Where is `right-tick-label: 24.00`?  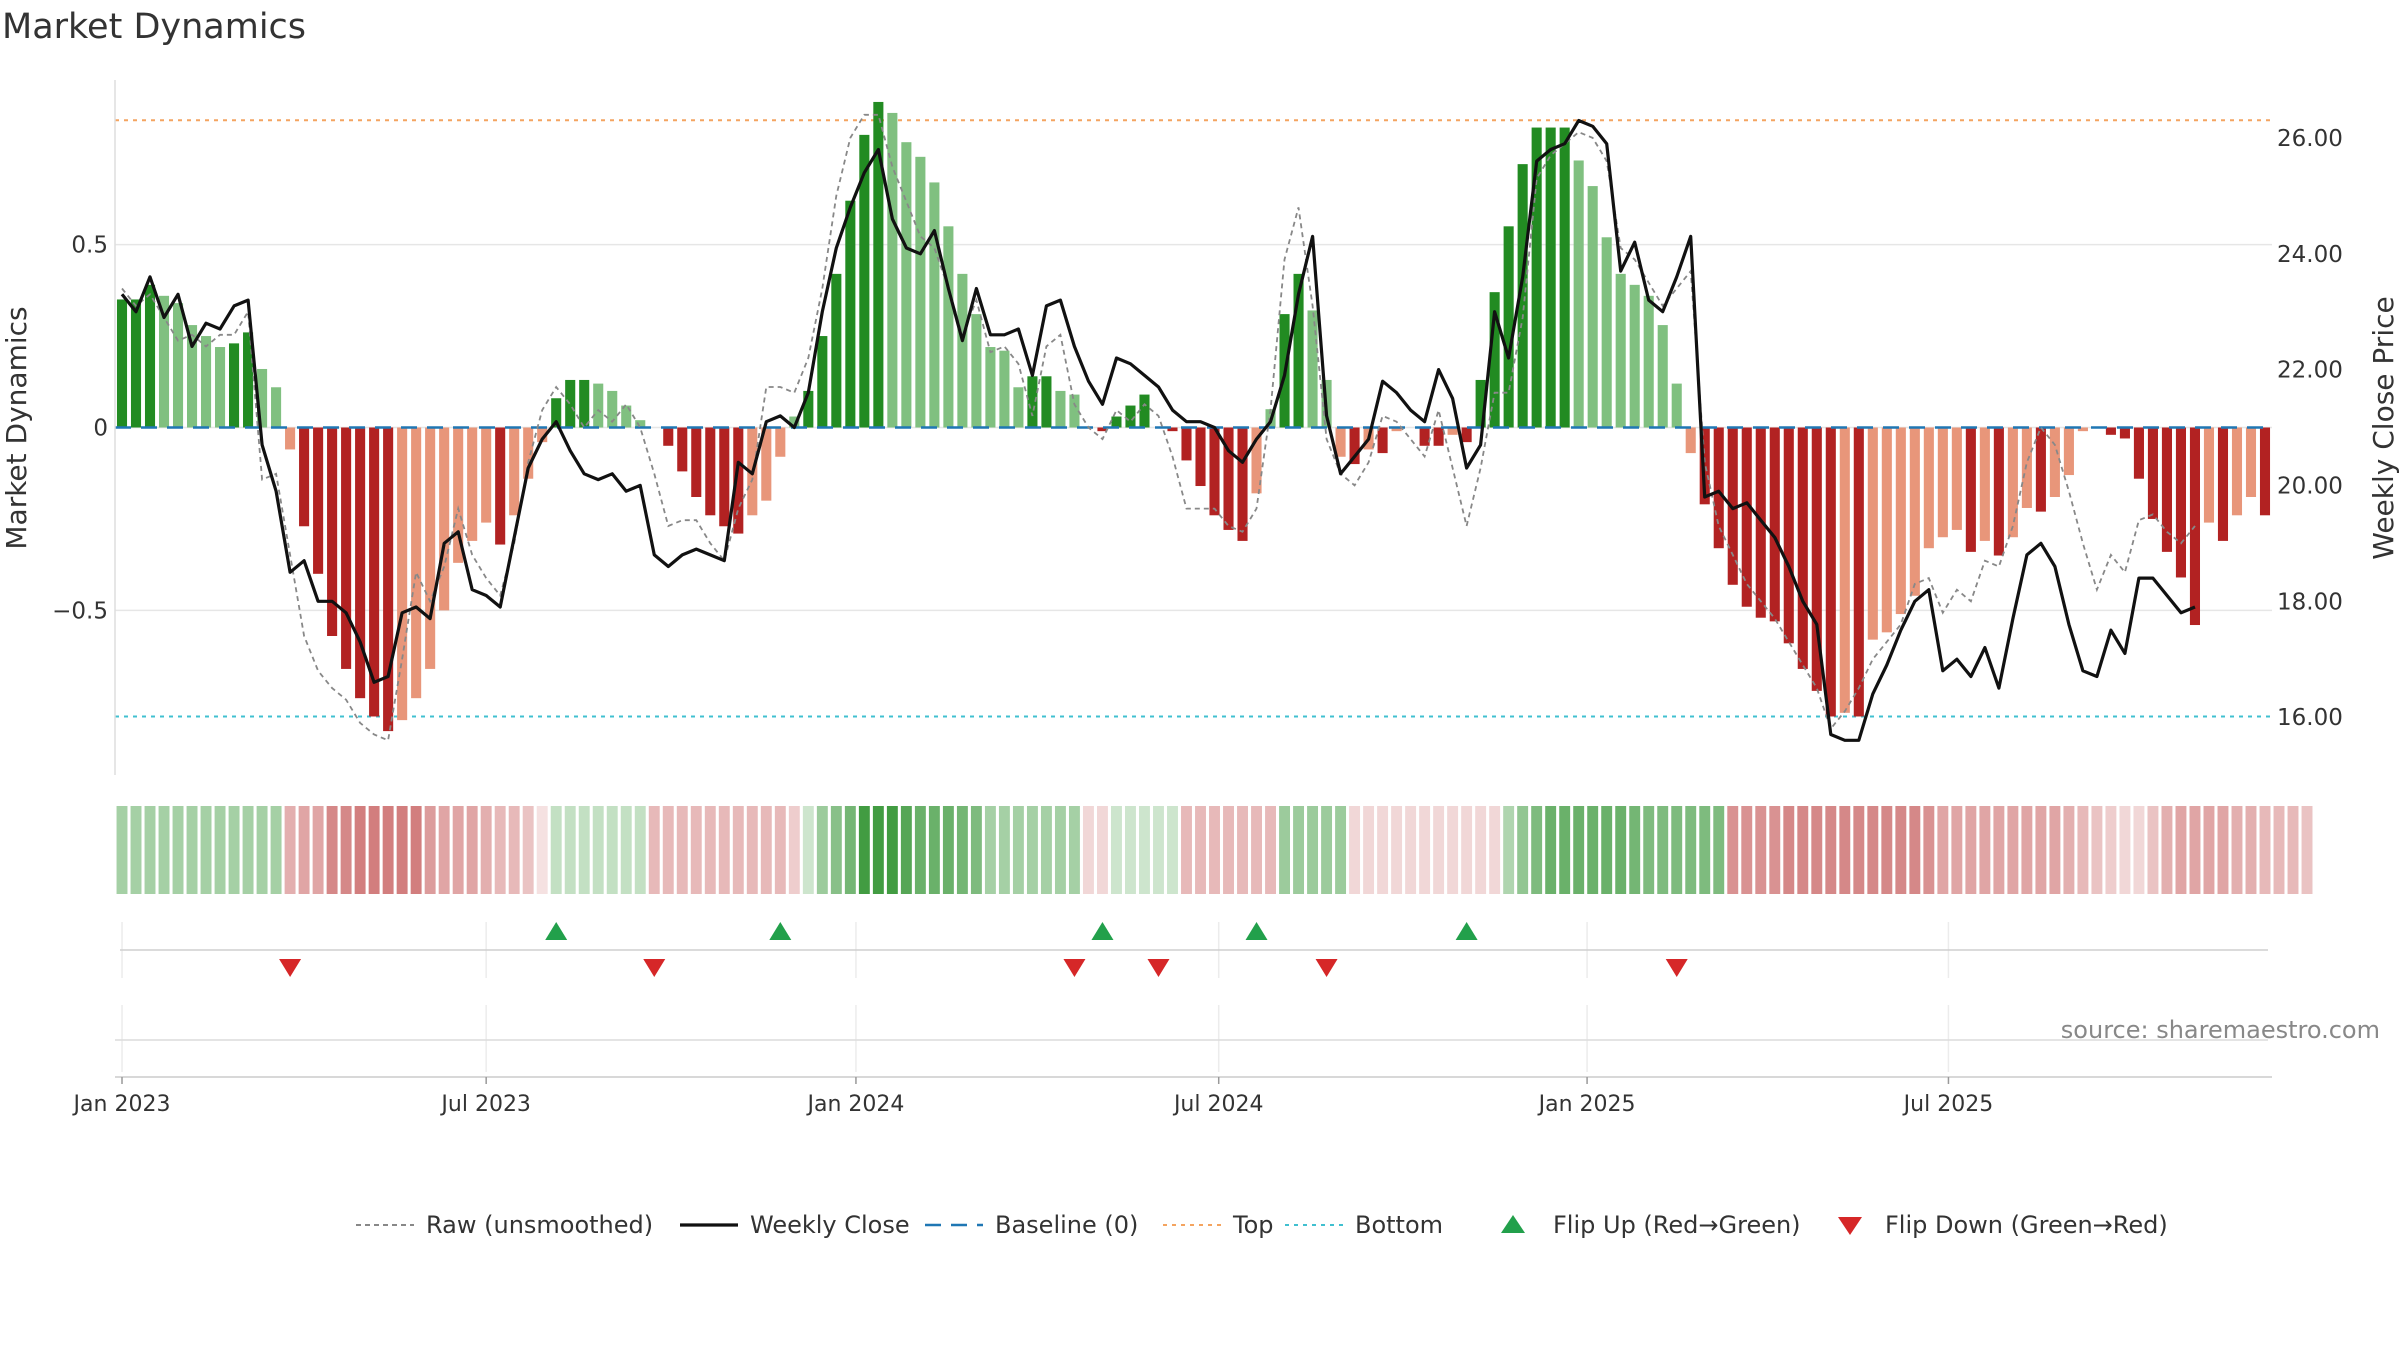 right-tick-label: 24.00 is located at coordinates (2310, 255).